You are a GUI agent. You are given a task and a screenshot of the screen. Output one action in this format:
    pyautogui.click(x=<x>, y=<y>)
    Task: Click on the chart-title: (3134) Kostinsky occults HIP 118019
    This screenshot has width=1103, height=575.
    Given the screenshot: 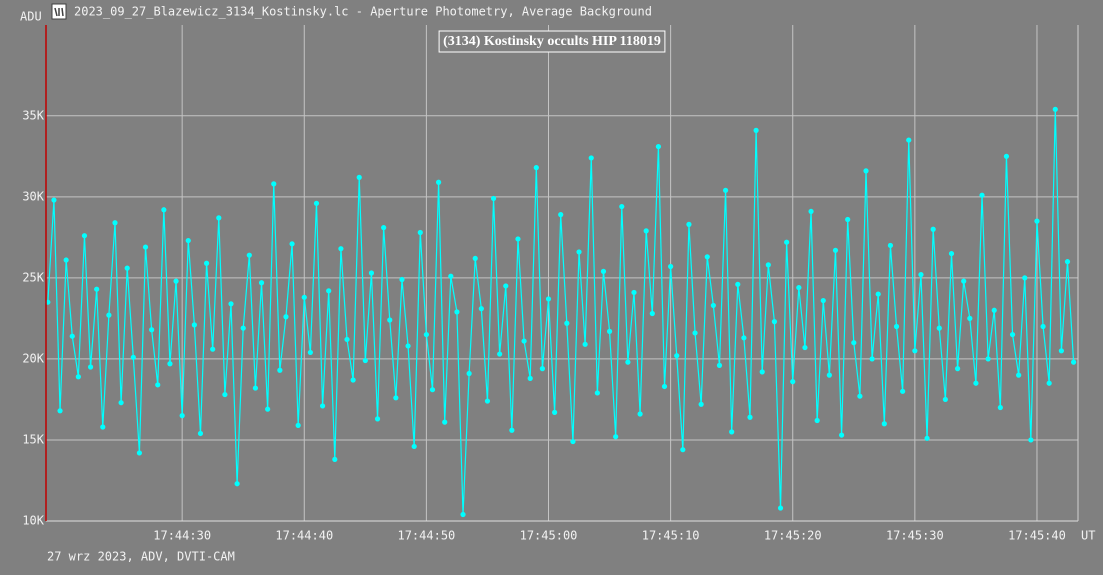 What is the action you would take?
    pyautogui.click(x=552, y=41)
    